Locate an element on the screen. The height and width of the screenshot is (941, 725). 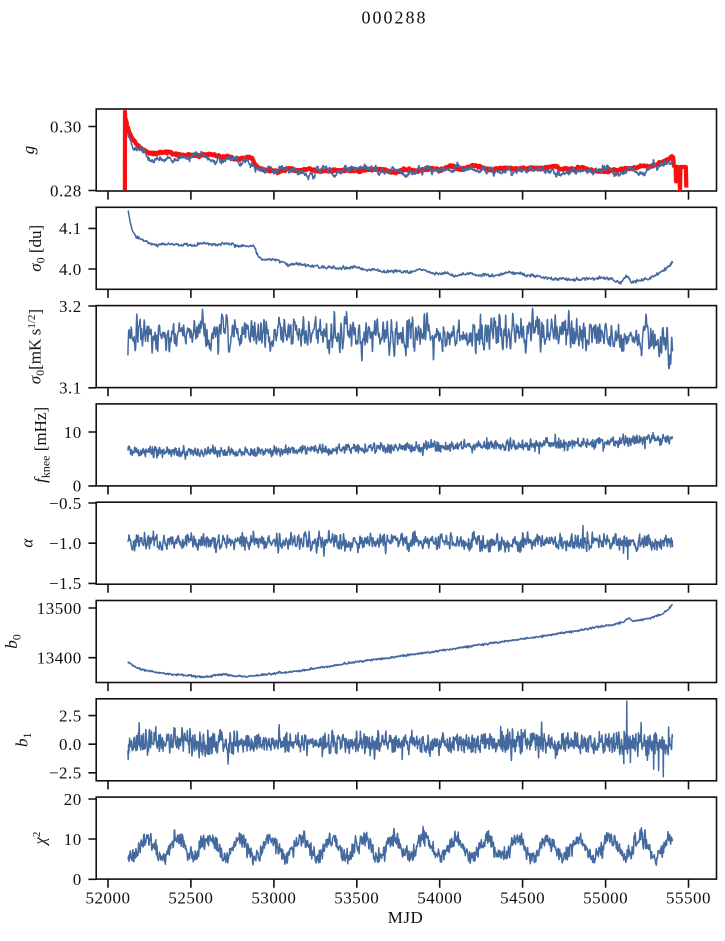
svg-text: fknee [mHz] is located at coordinates (42, 445).